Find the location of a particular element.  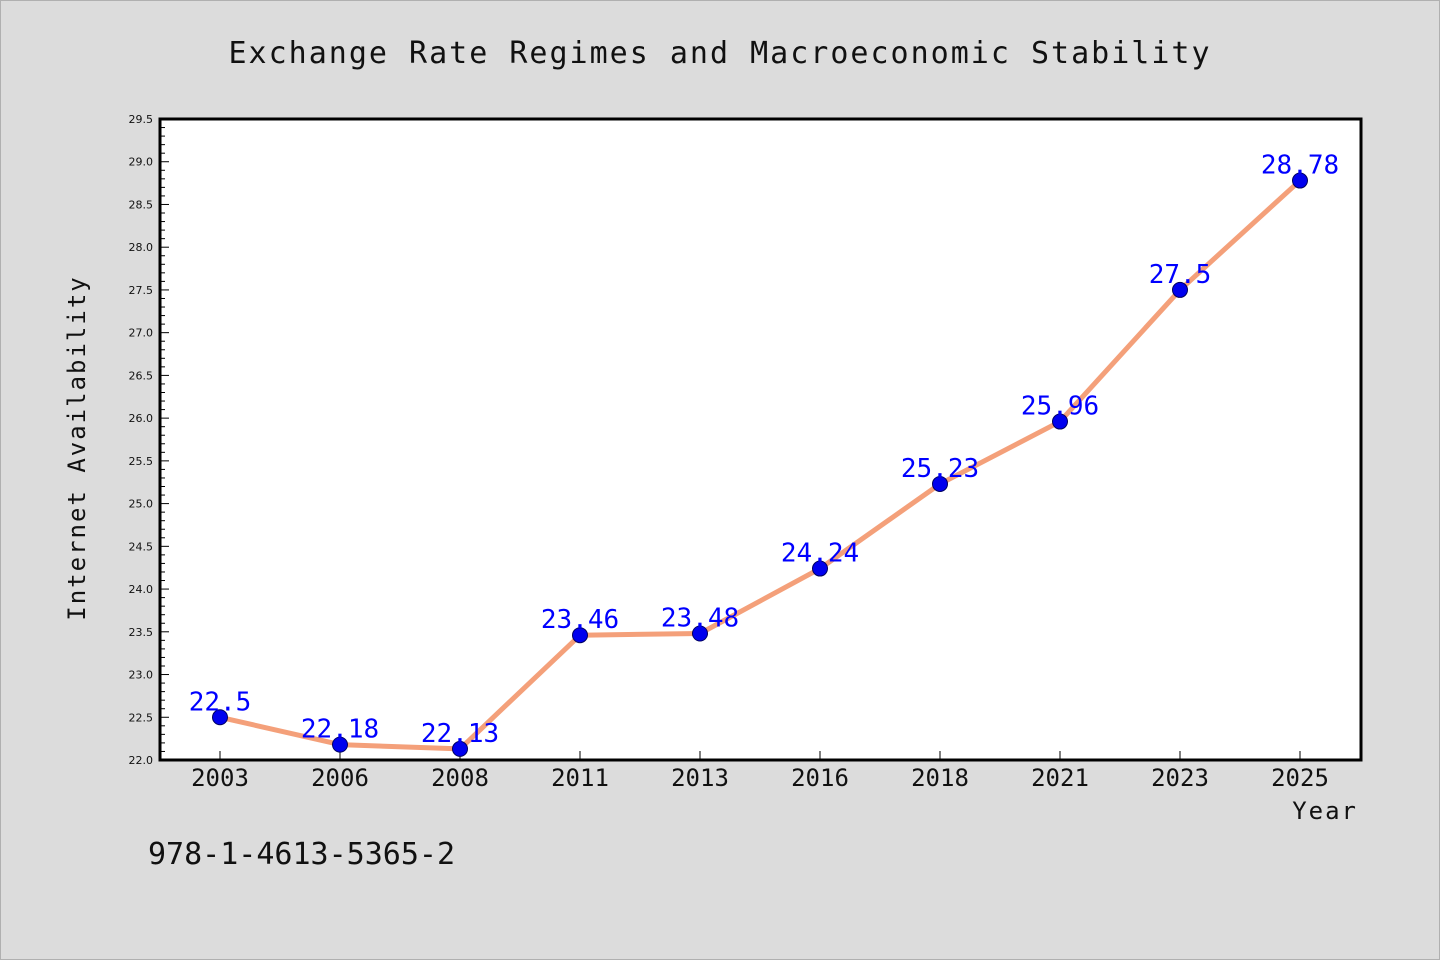

y-tick-label: 24.5 is located at coordinates (141, 546).